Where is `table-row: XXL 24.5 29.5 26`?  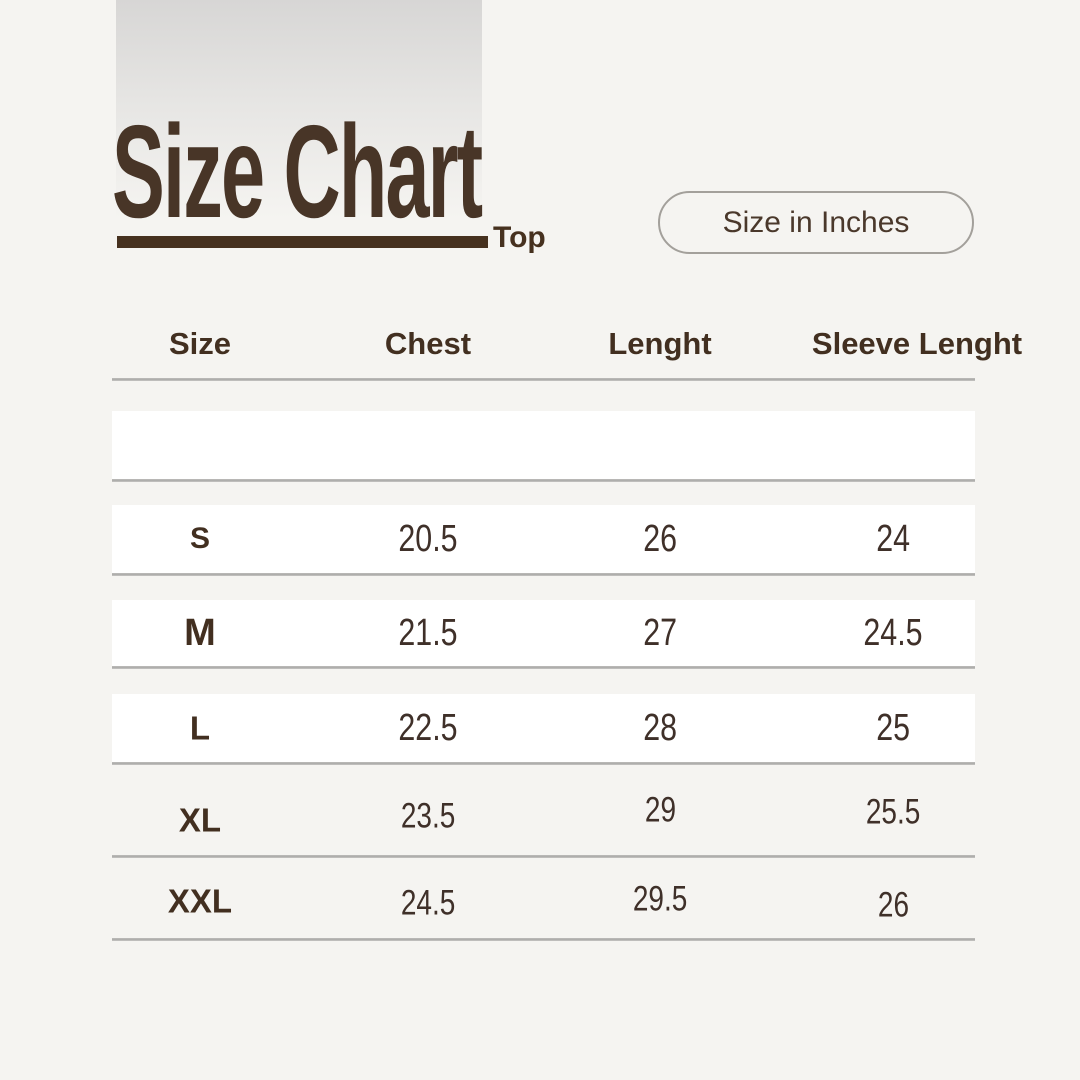
table-row: XXL 24.5 29.5 26 is located at coordinates (543, 896).